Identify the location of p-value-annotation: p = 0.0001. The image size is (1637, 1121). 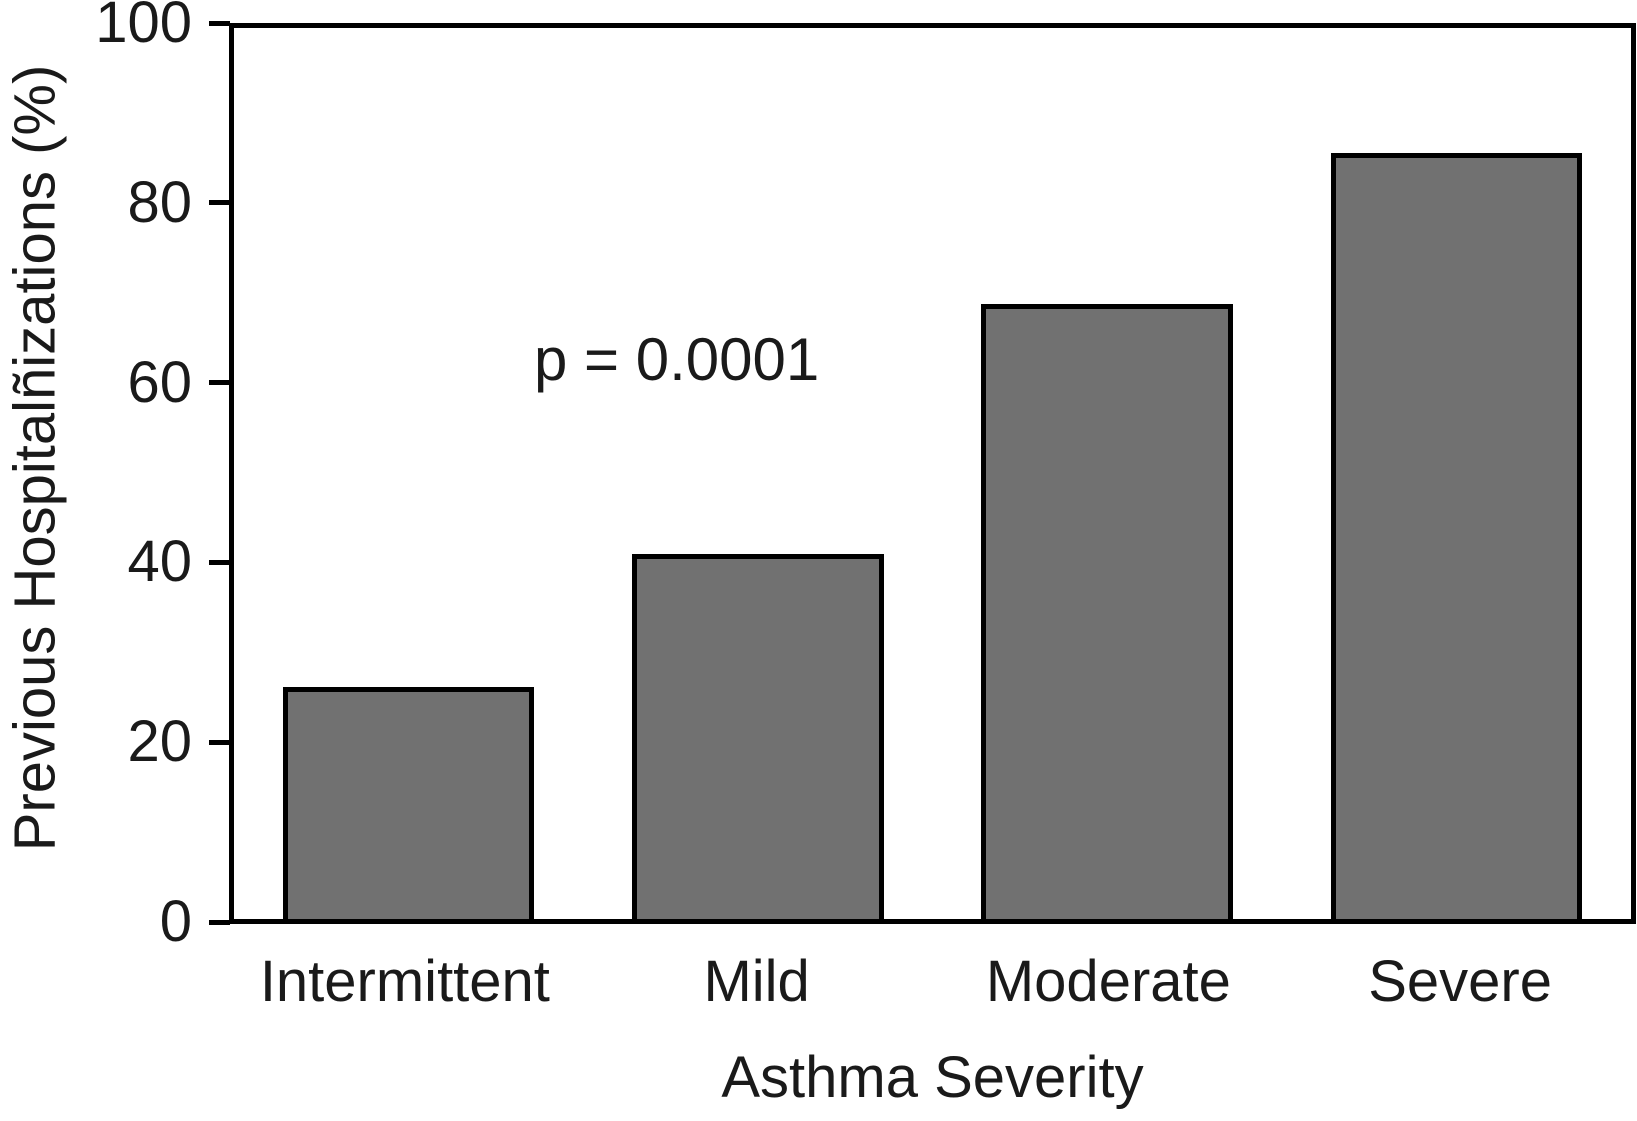
(677, 359).